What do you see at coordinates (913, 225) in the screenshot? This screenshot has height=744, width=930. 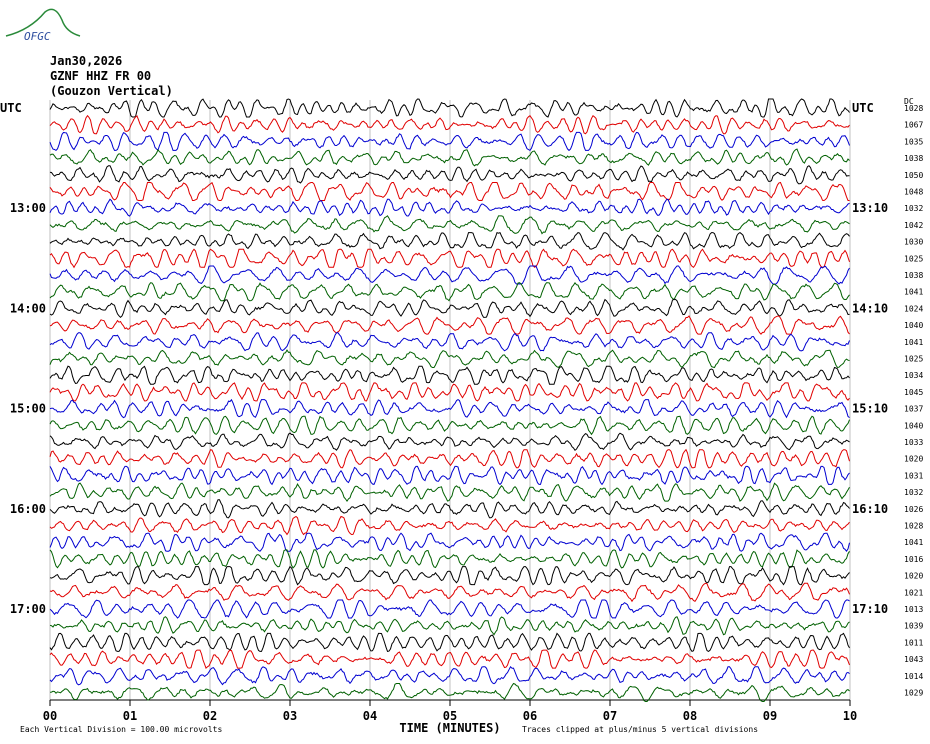 I see `dc-value: 1042` at bounding box center [913, 225].